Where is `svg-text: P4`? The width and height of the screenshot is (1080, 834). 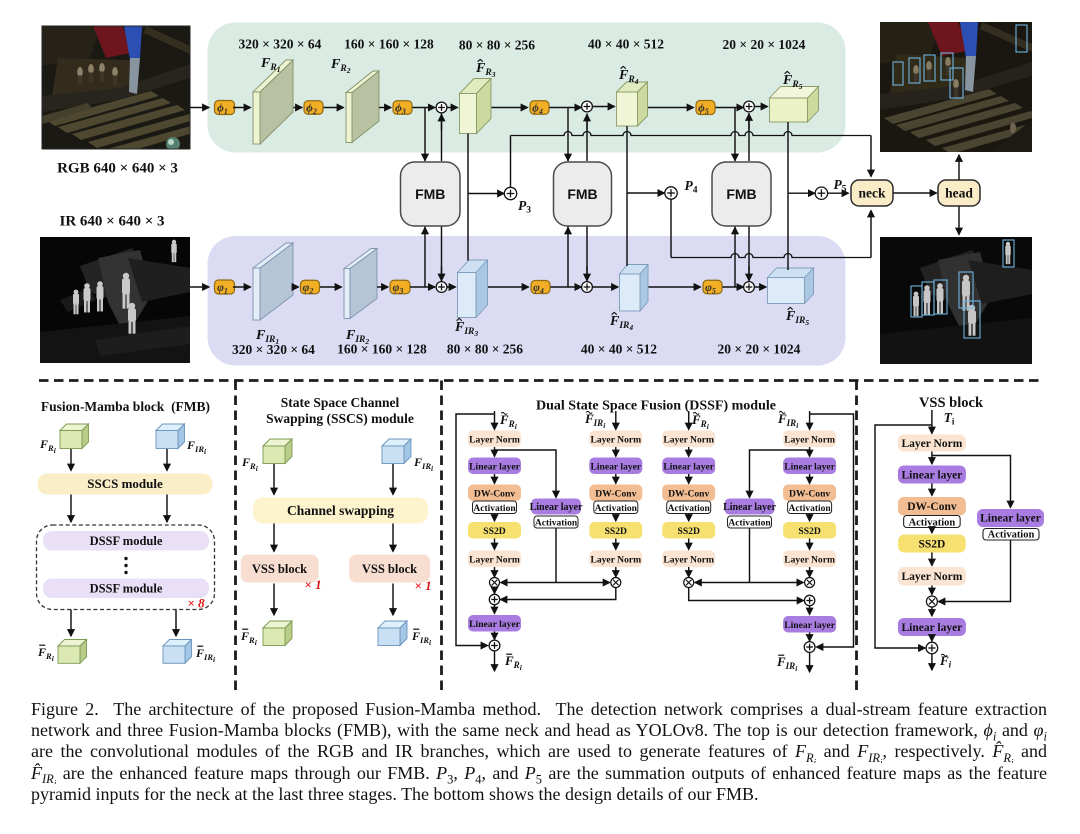
svg-text: P4 is located at coordinates (691, 187).